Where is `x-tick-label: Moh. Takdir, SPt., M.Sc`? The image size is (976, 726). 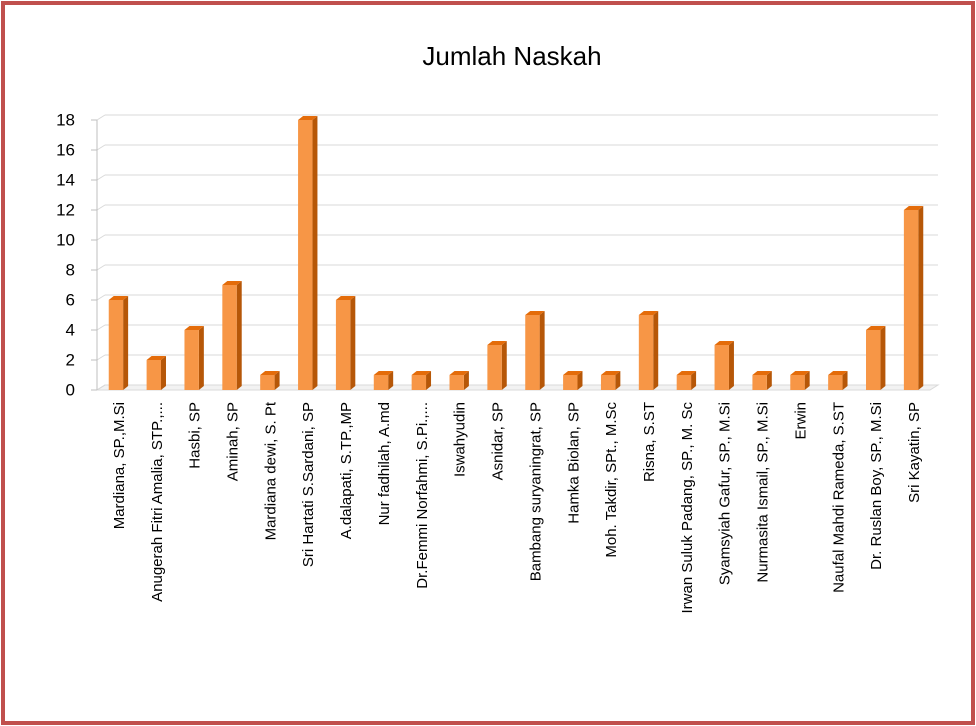
x-tick-label: Moh. Takdir, SPt., M.Sc is located at coordinates (611, 480).